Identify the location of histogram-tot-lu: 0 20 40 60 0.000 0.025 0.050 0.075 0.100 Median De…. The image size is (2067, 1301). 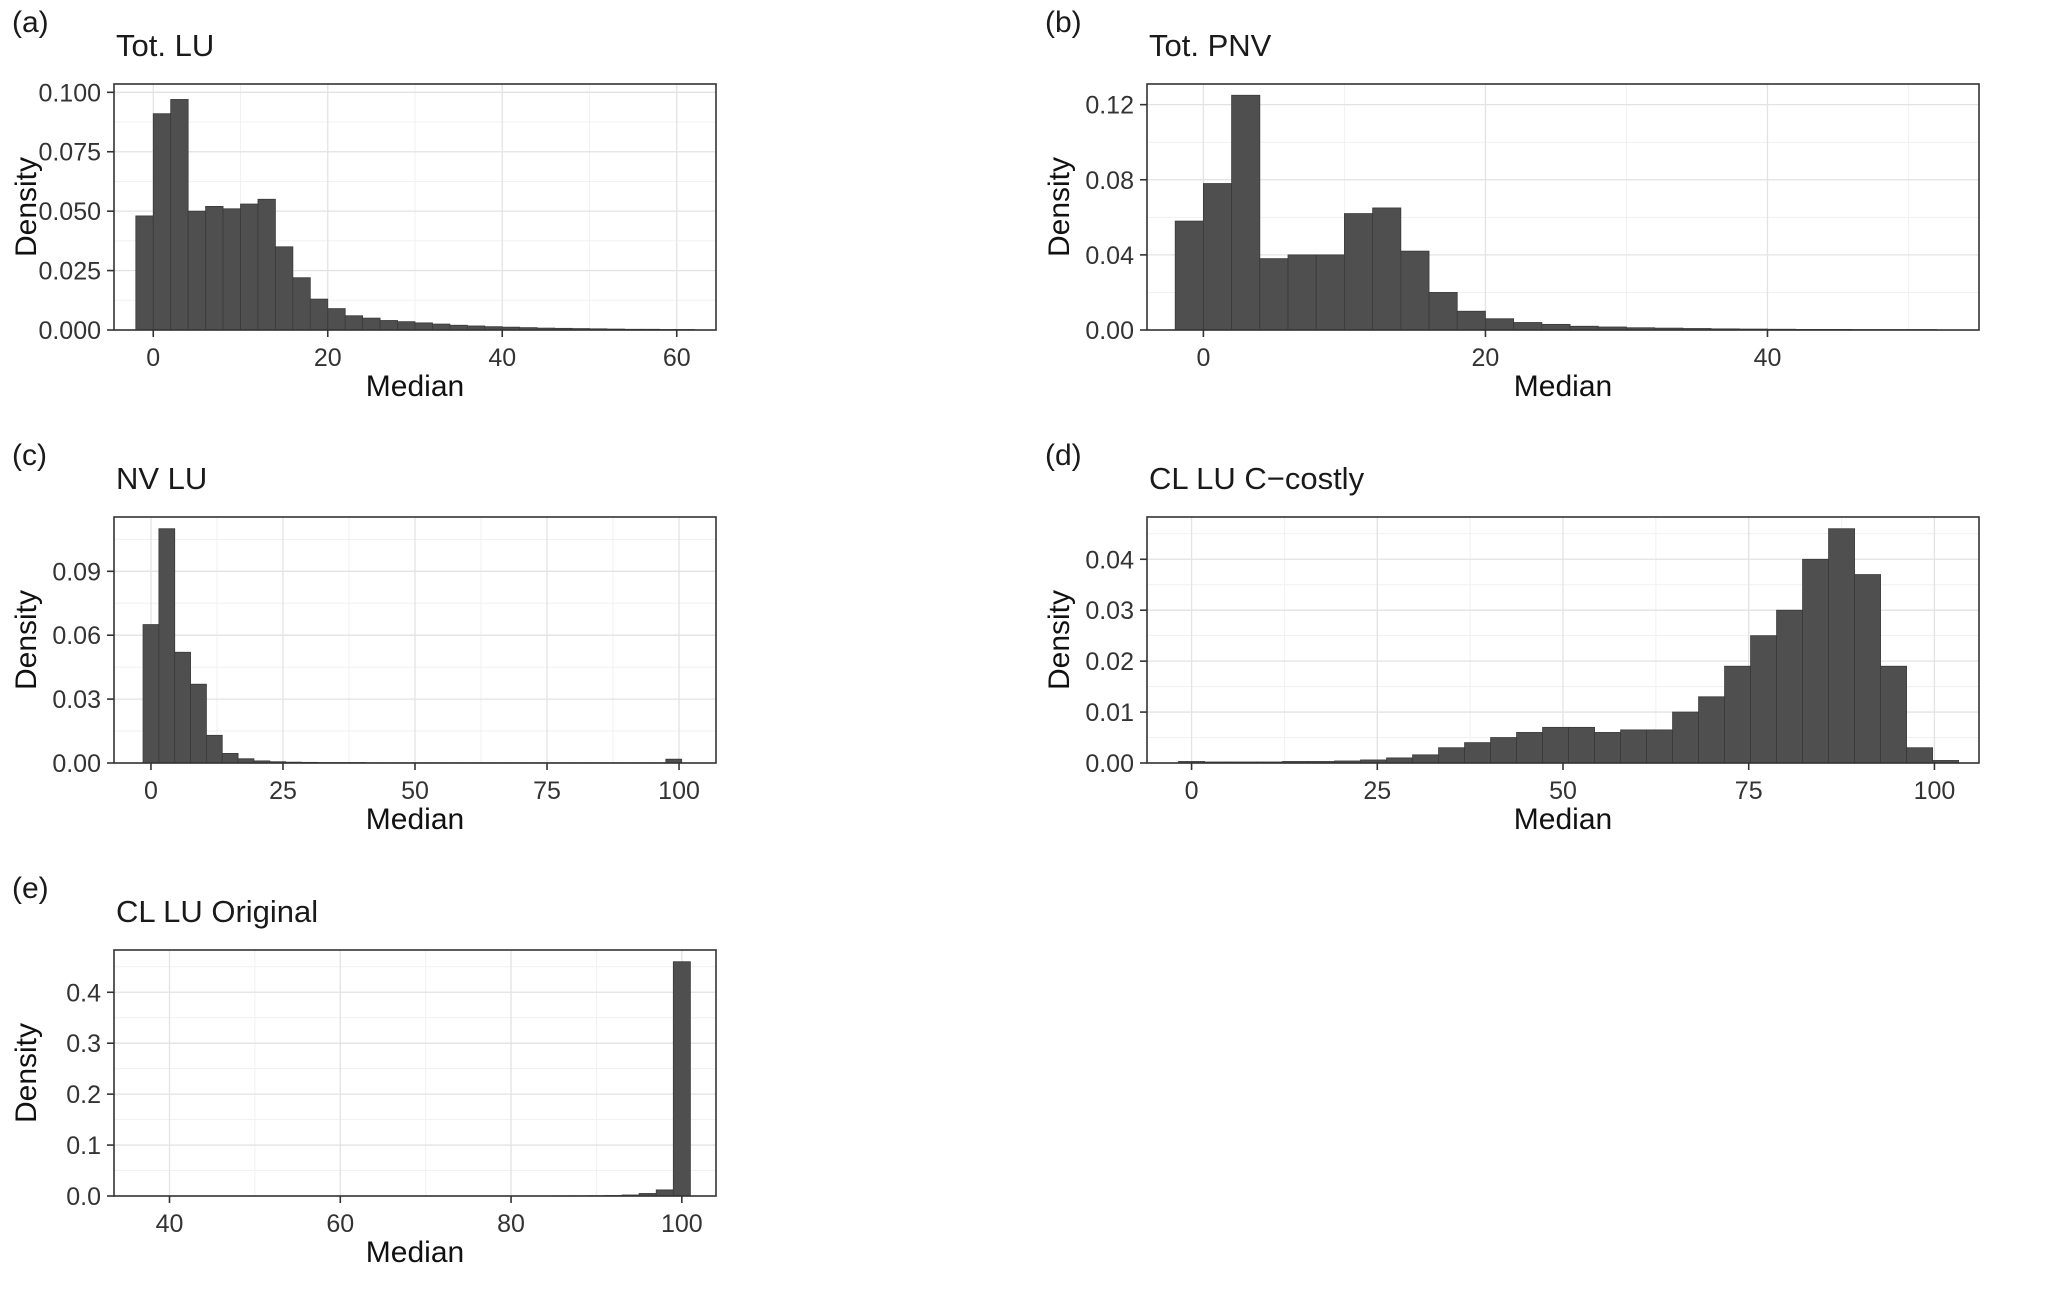
(363, 241).